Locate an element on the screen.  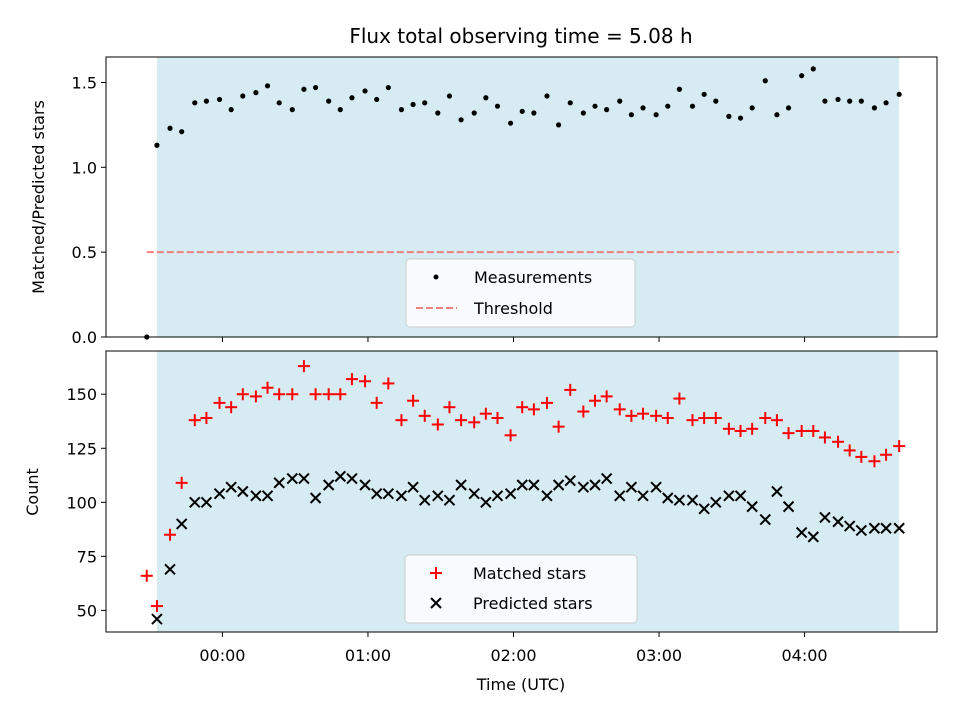
y-tick-label: 75 is located at coordinates (87, 556).